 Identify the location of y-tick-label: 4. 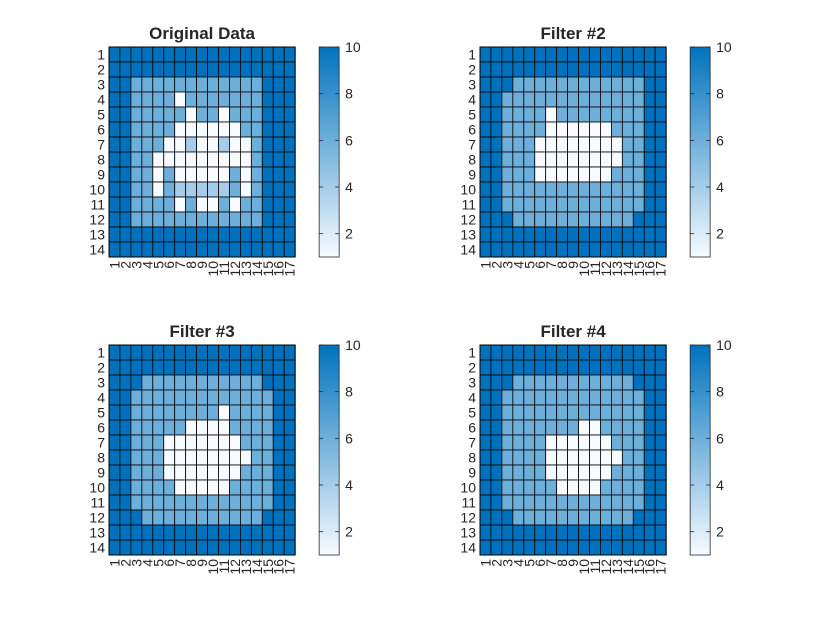
(472, 100).